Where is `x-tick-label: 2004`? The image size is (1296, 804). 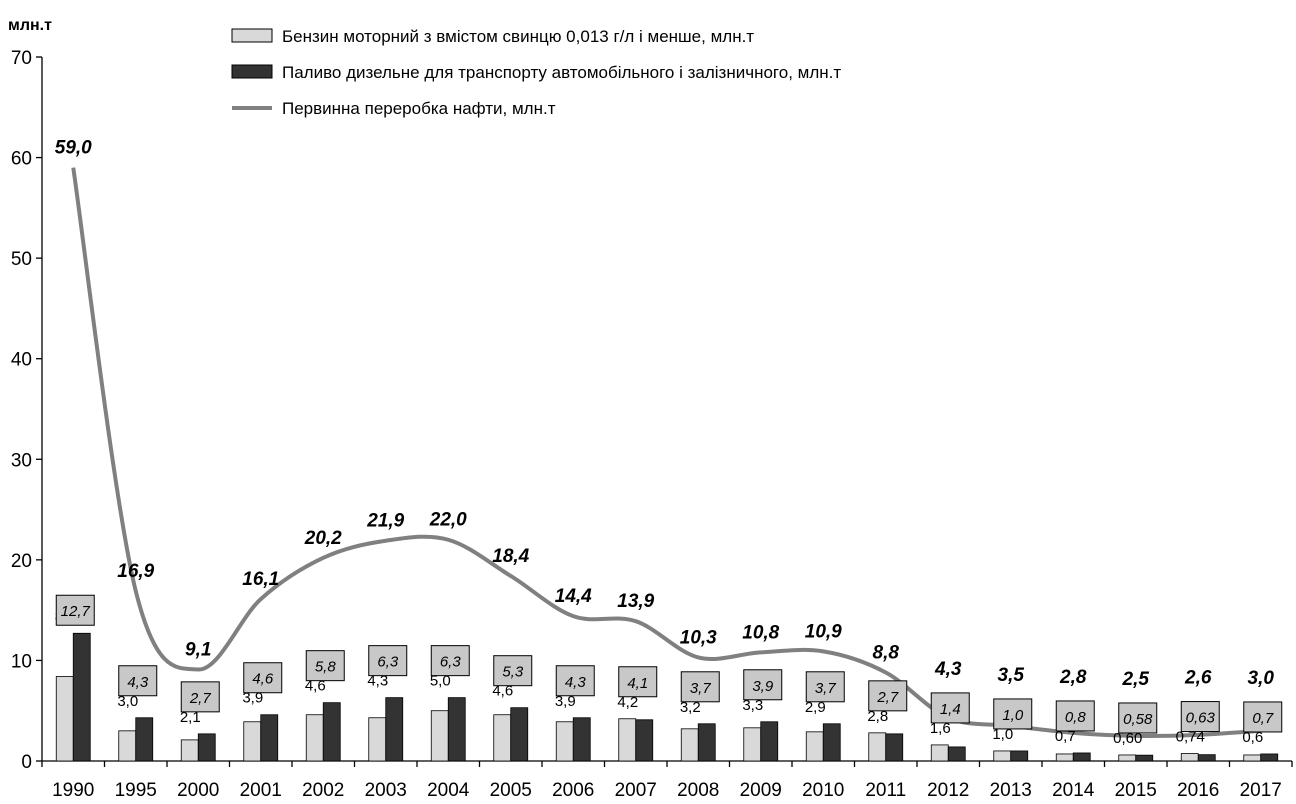
x-tick-label: 2004 is located at coordinates (448, 790).